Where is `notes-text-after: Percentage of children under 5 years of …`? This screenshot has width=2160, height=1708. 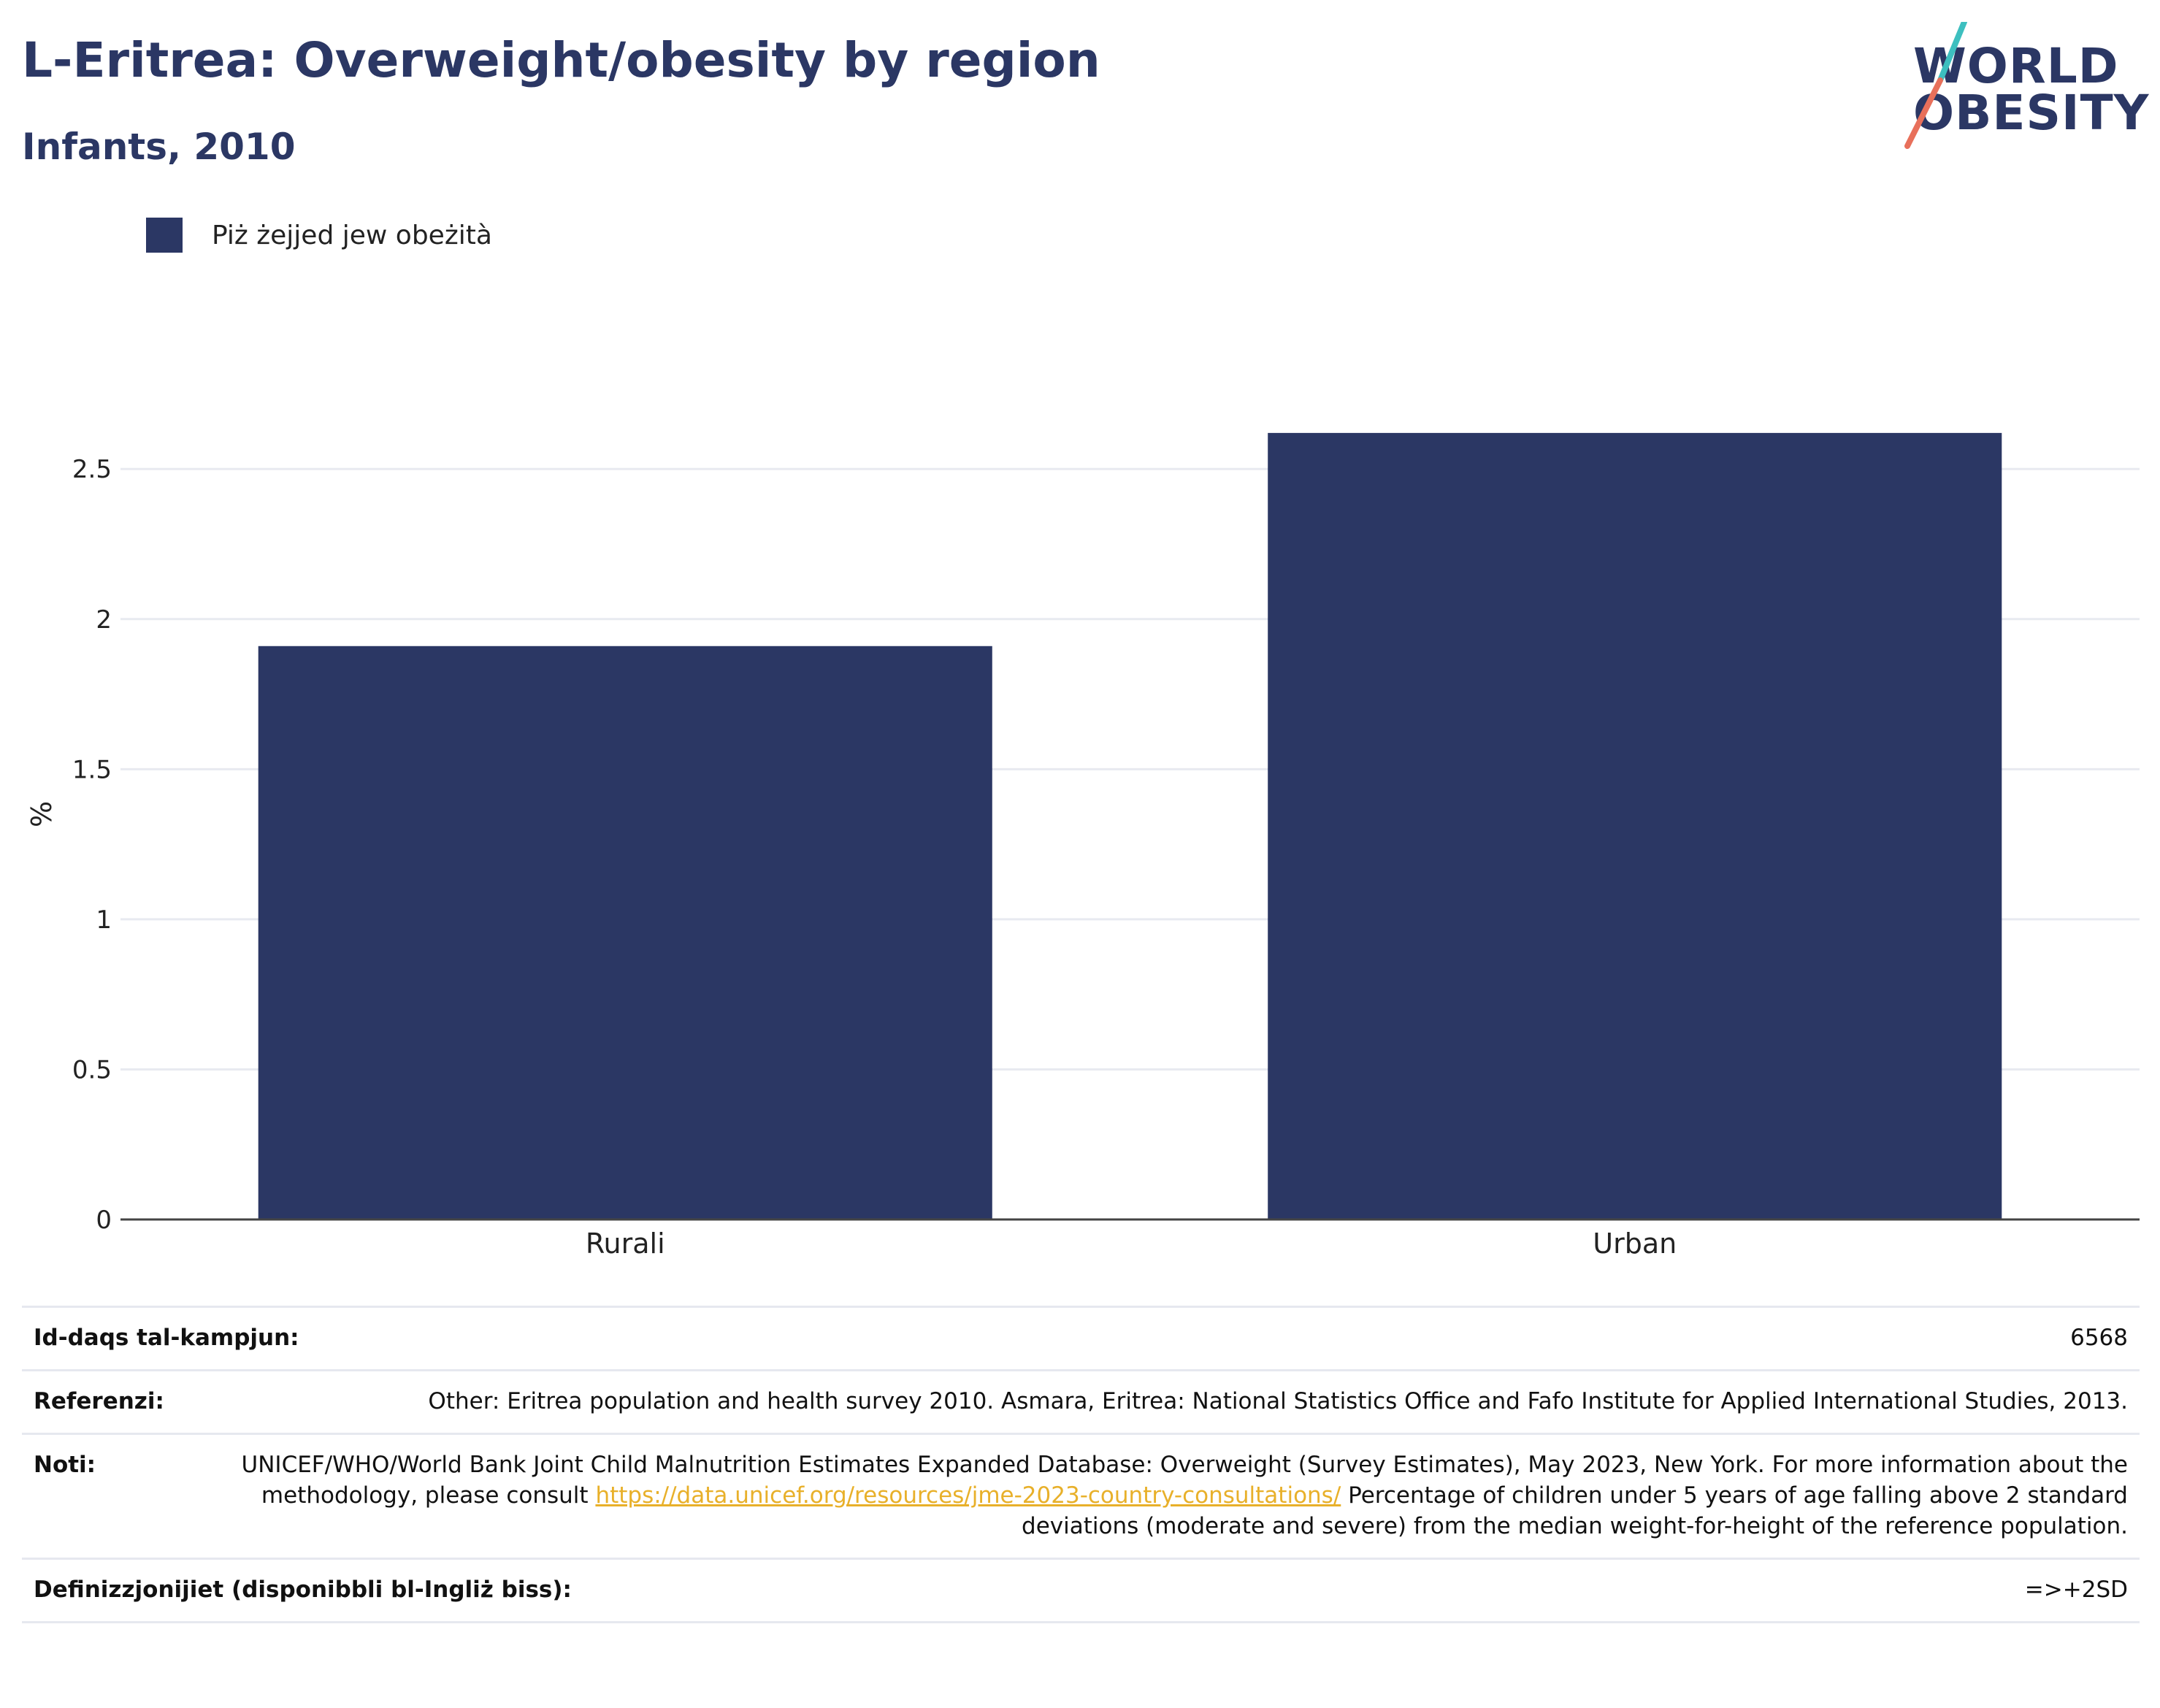
notes-text-after: Percentage of children under 5 years of … is located at coordinates (1575, 1510).